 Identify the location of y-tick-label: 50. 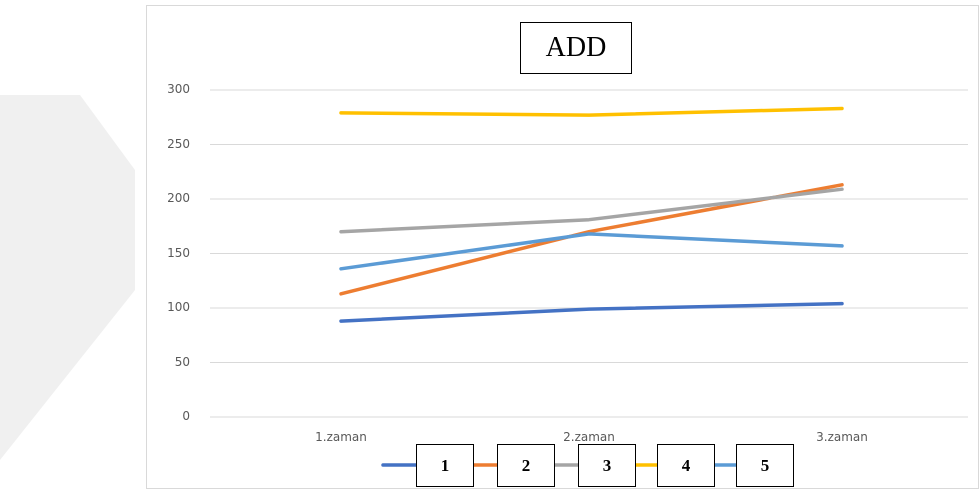
(182, 361).